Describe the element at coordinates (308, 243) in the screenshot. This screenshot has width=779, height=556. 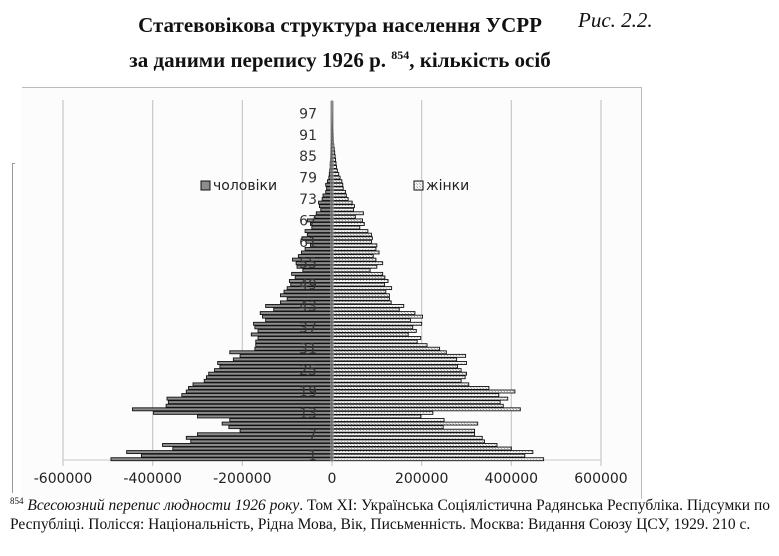
I see `age-label: 61` at that location.